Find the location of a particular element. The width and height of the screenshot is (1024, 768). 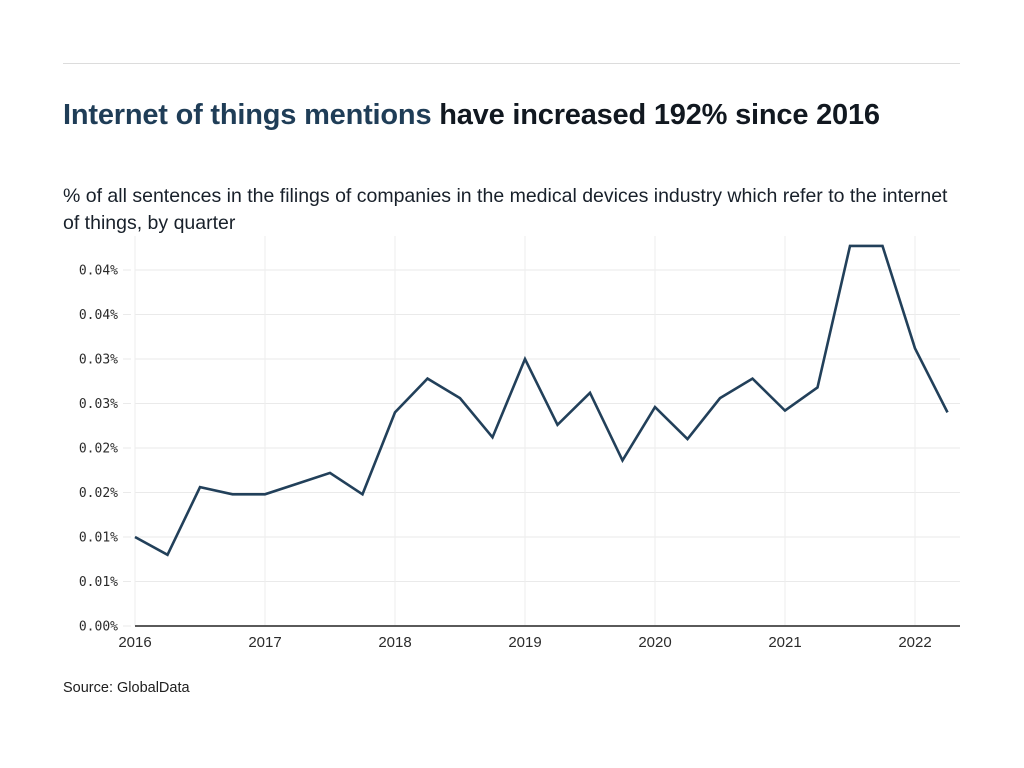

x-axis-tick-label: 2017 is located at coordinates (264, 642).